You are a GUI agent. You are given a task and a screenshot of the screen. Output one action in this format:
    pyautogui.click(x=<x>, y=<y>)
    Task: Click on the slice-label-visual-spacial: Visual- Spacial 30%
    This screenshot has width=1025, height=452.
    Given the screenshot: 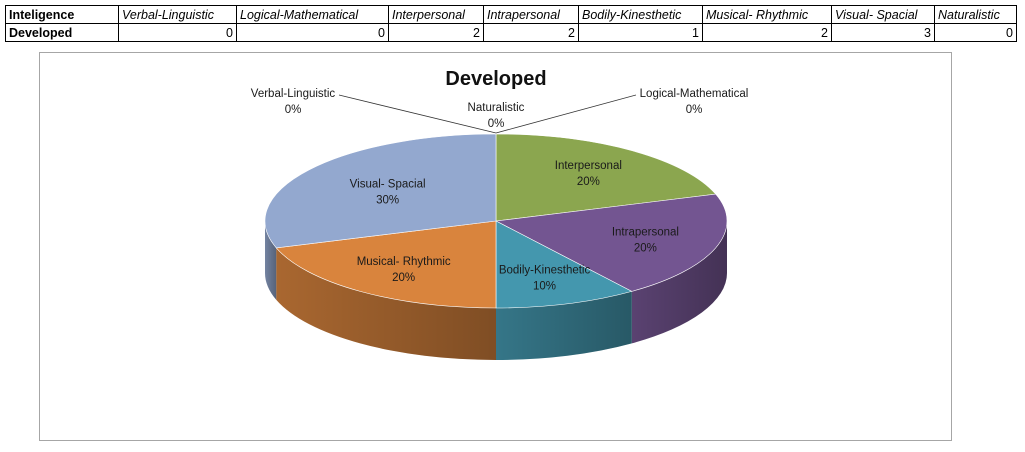 What is the action you would take?
    pyautogui.click(x=388, y=192)
    